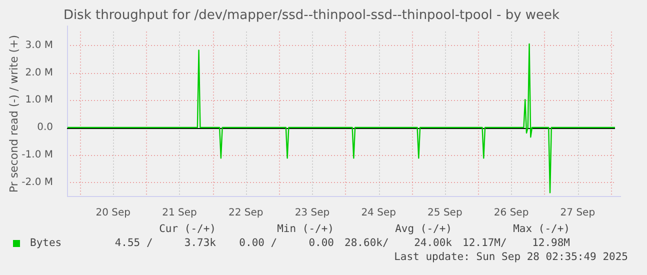 The image size is (647, 275). What do you see at coordinates (511, 213) in the screenshot?
I see `x-tick-label: 26 Sep` at bounding box center [511, 213].